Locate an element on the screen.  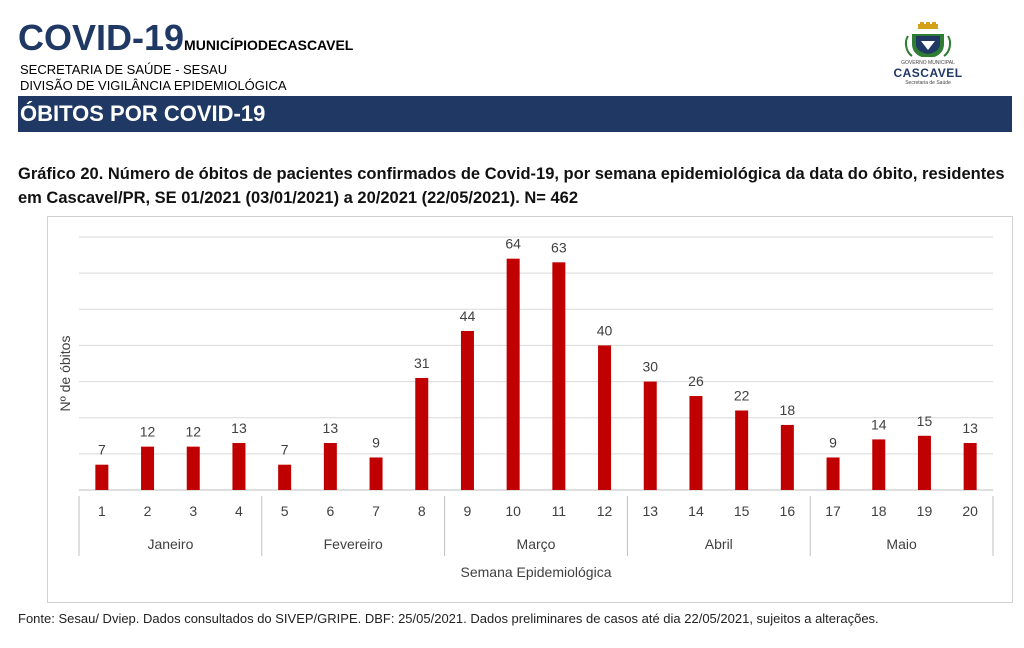
month-label: Maio is located at coordinates (901, 544).